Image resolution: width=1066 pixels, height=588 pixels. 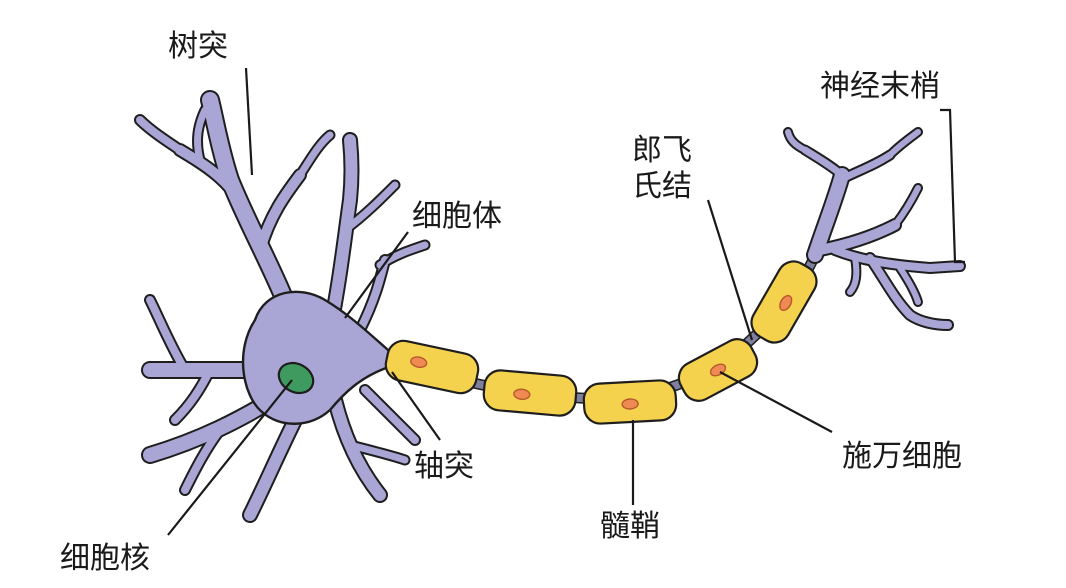 What do you see at coordinates (730, 270) in the screenshot?
I see `leader-node-of-ranvier` at bounding box center [730, 270].